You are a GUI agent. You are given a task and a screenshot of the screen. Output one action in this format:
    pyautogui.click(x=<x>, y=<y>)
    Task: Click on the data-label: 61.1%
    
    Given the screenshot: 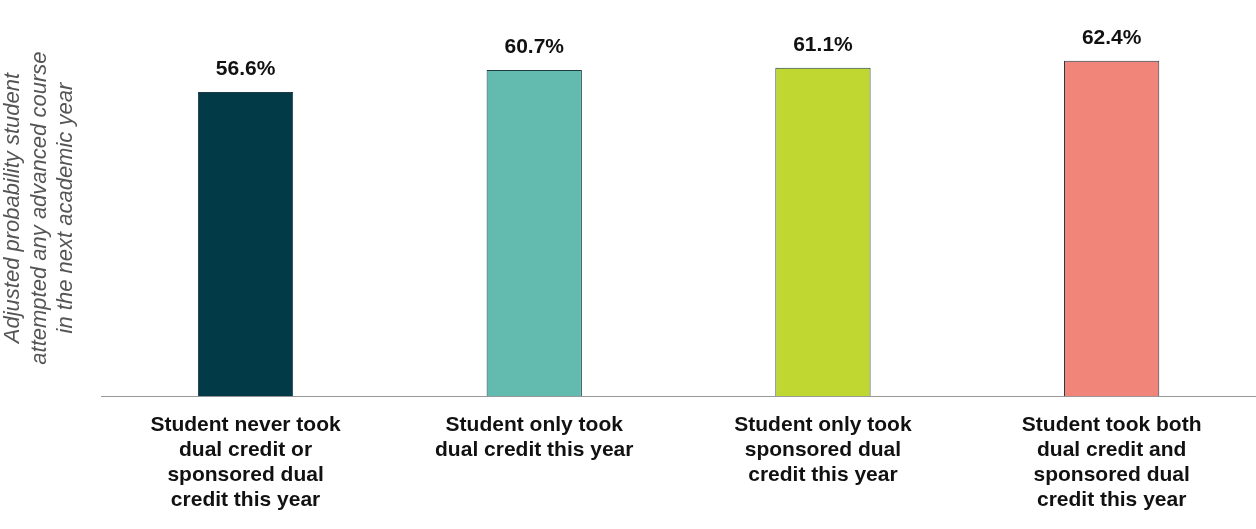 What is the action you would take?
    pyautogui.click(x=823, y=44)
    